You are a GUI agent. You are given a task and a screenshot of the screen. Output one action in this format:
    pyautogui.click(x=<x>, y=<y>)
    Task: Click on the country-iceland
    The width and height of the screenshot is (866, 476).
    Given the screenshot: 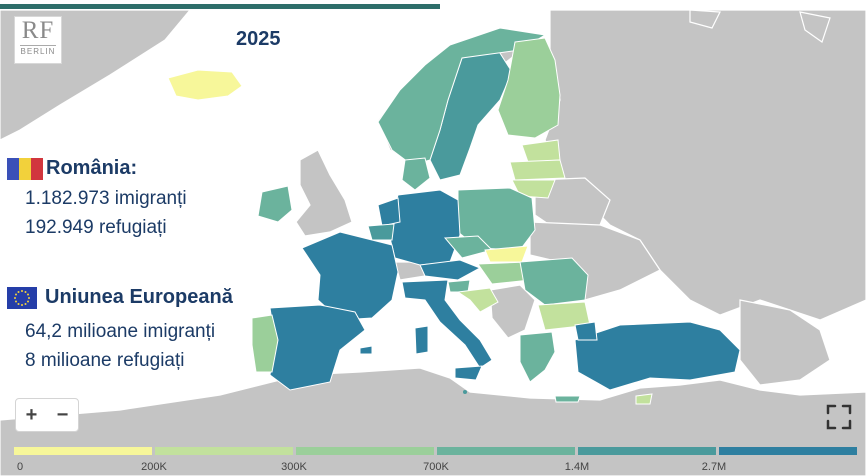 What is the action you would take?
    pyautogui.click(x=205, y=85)
    